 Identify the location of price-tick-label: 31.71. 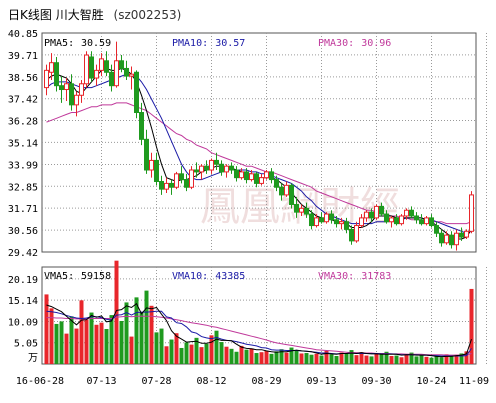
(23, 209).